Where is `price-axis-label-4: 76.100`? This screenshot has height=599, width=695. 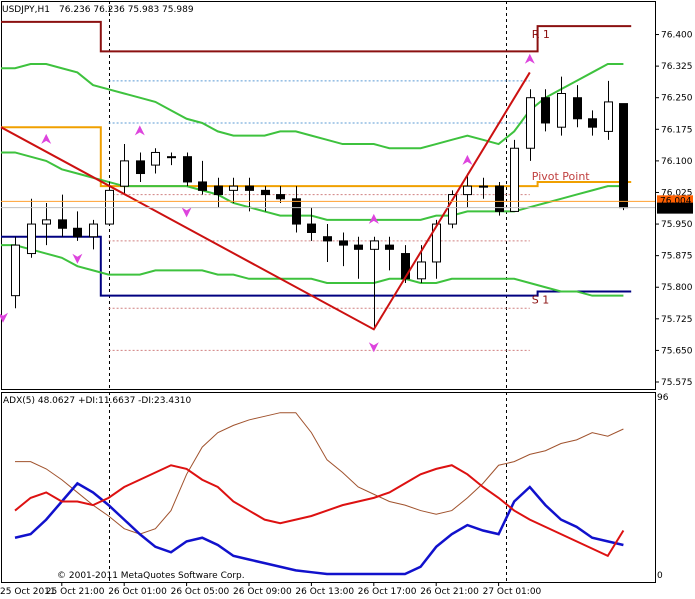
price-axis-label-4: 76.100 is located at coordinates (677, 162).